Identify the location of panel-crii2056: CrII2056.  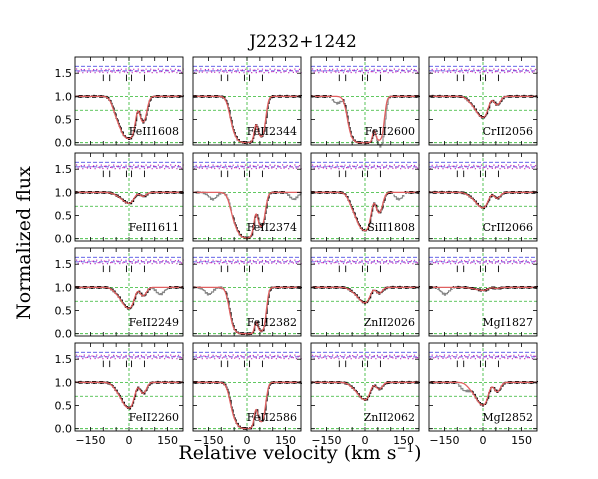
(483, 101).